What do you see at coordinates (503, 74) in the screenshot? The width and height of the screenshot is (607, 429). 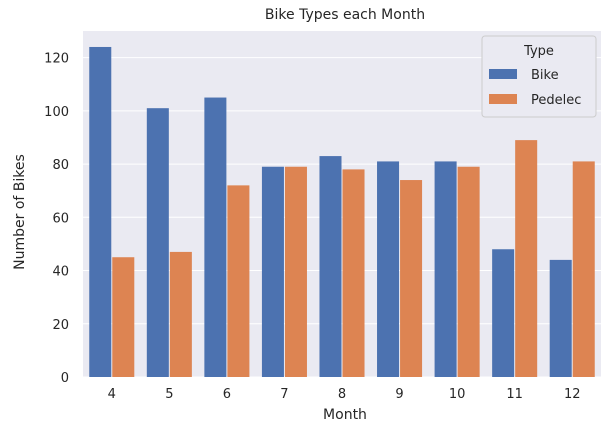 I see `legend-swatch-bike` at bounding box center [503, 74].